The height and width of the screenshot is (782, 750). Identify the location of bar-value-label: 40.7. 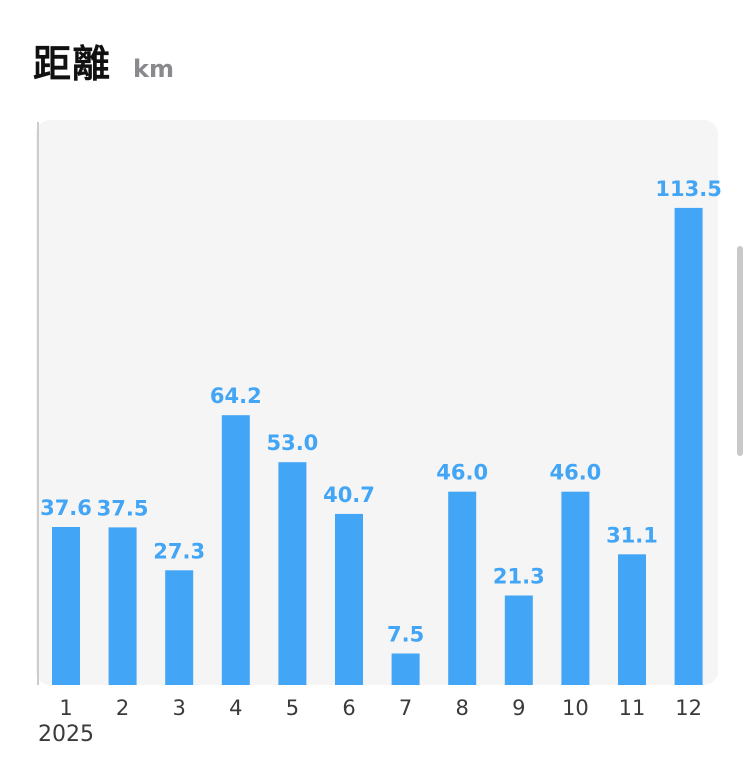
(349, 495).